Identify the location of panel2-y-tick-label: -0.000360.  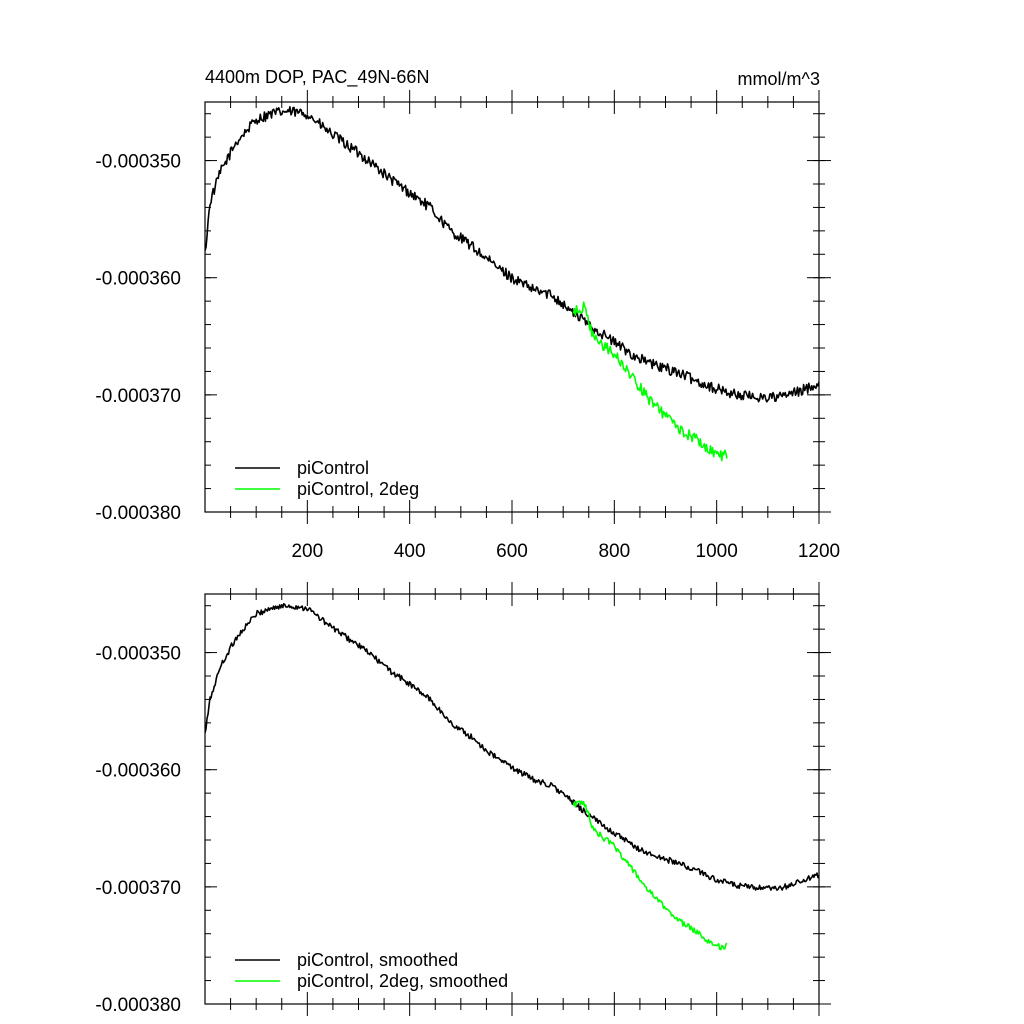
(138, 771).